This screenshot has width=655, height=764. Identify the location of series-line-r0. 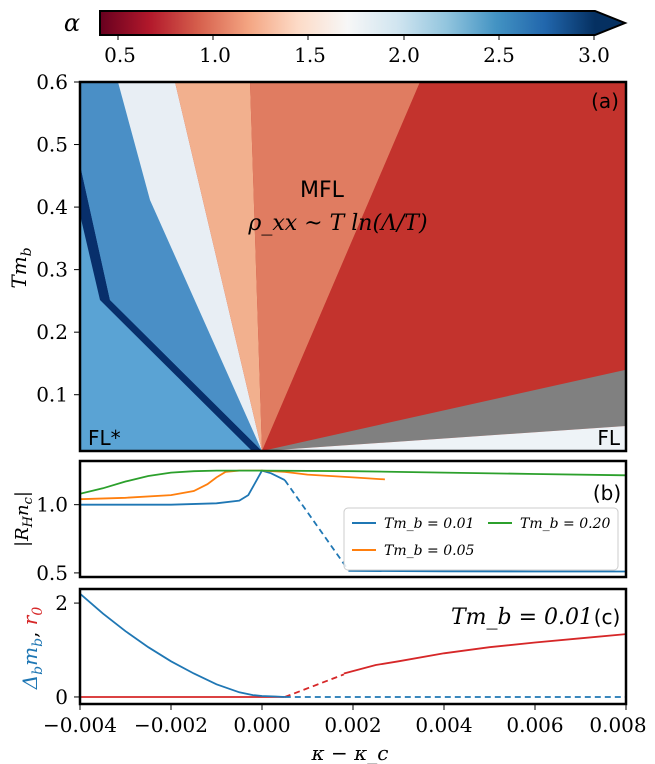
(484, 654).